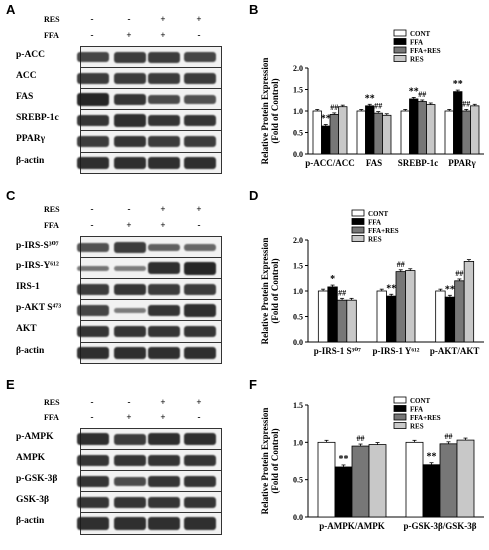 This screenshot has height=550, width=489. What do you see at coordinates (30, 160) in the screenshot?
I see `band-label: β-actin` at bounding box center [30, 160].